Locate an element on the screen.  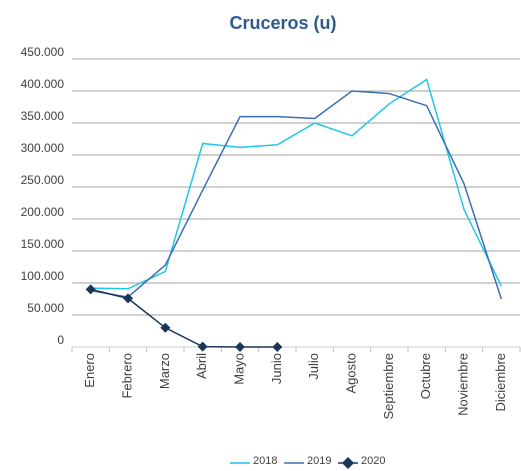
y-tick-label: 50.000 is located at coordinates (45, 308).